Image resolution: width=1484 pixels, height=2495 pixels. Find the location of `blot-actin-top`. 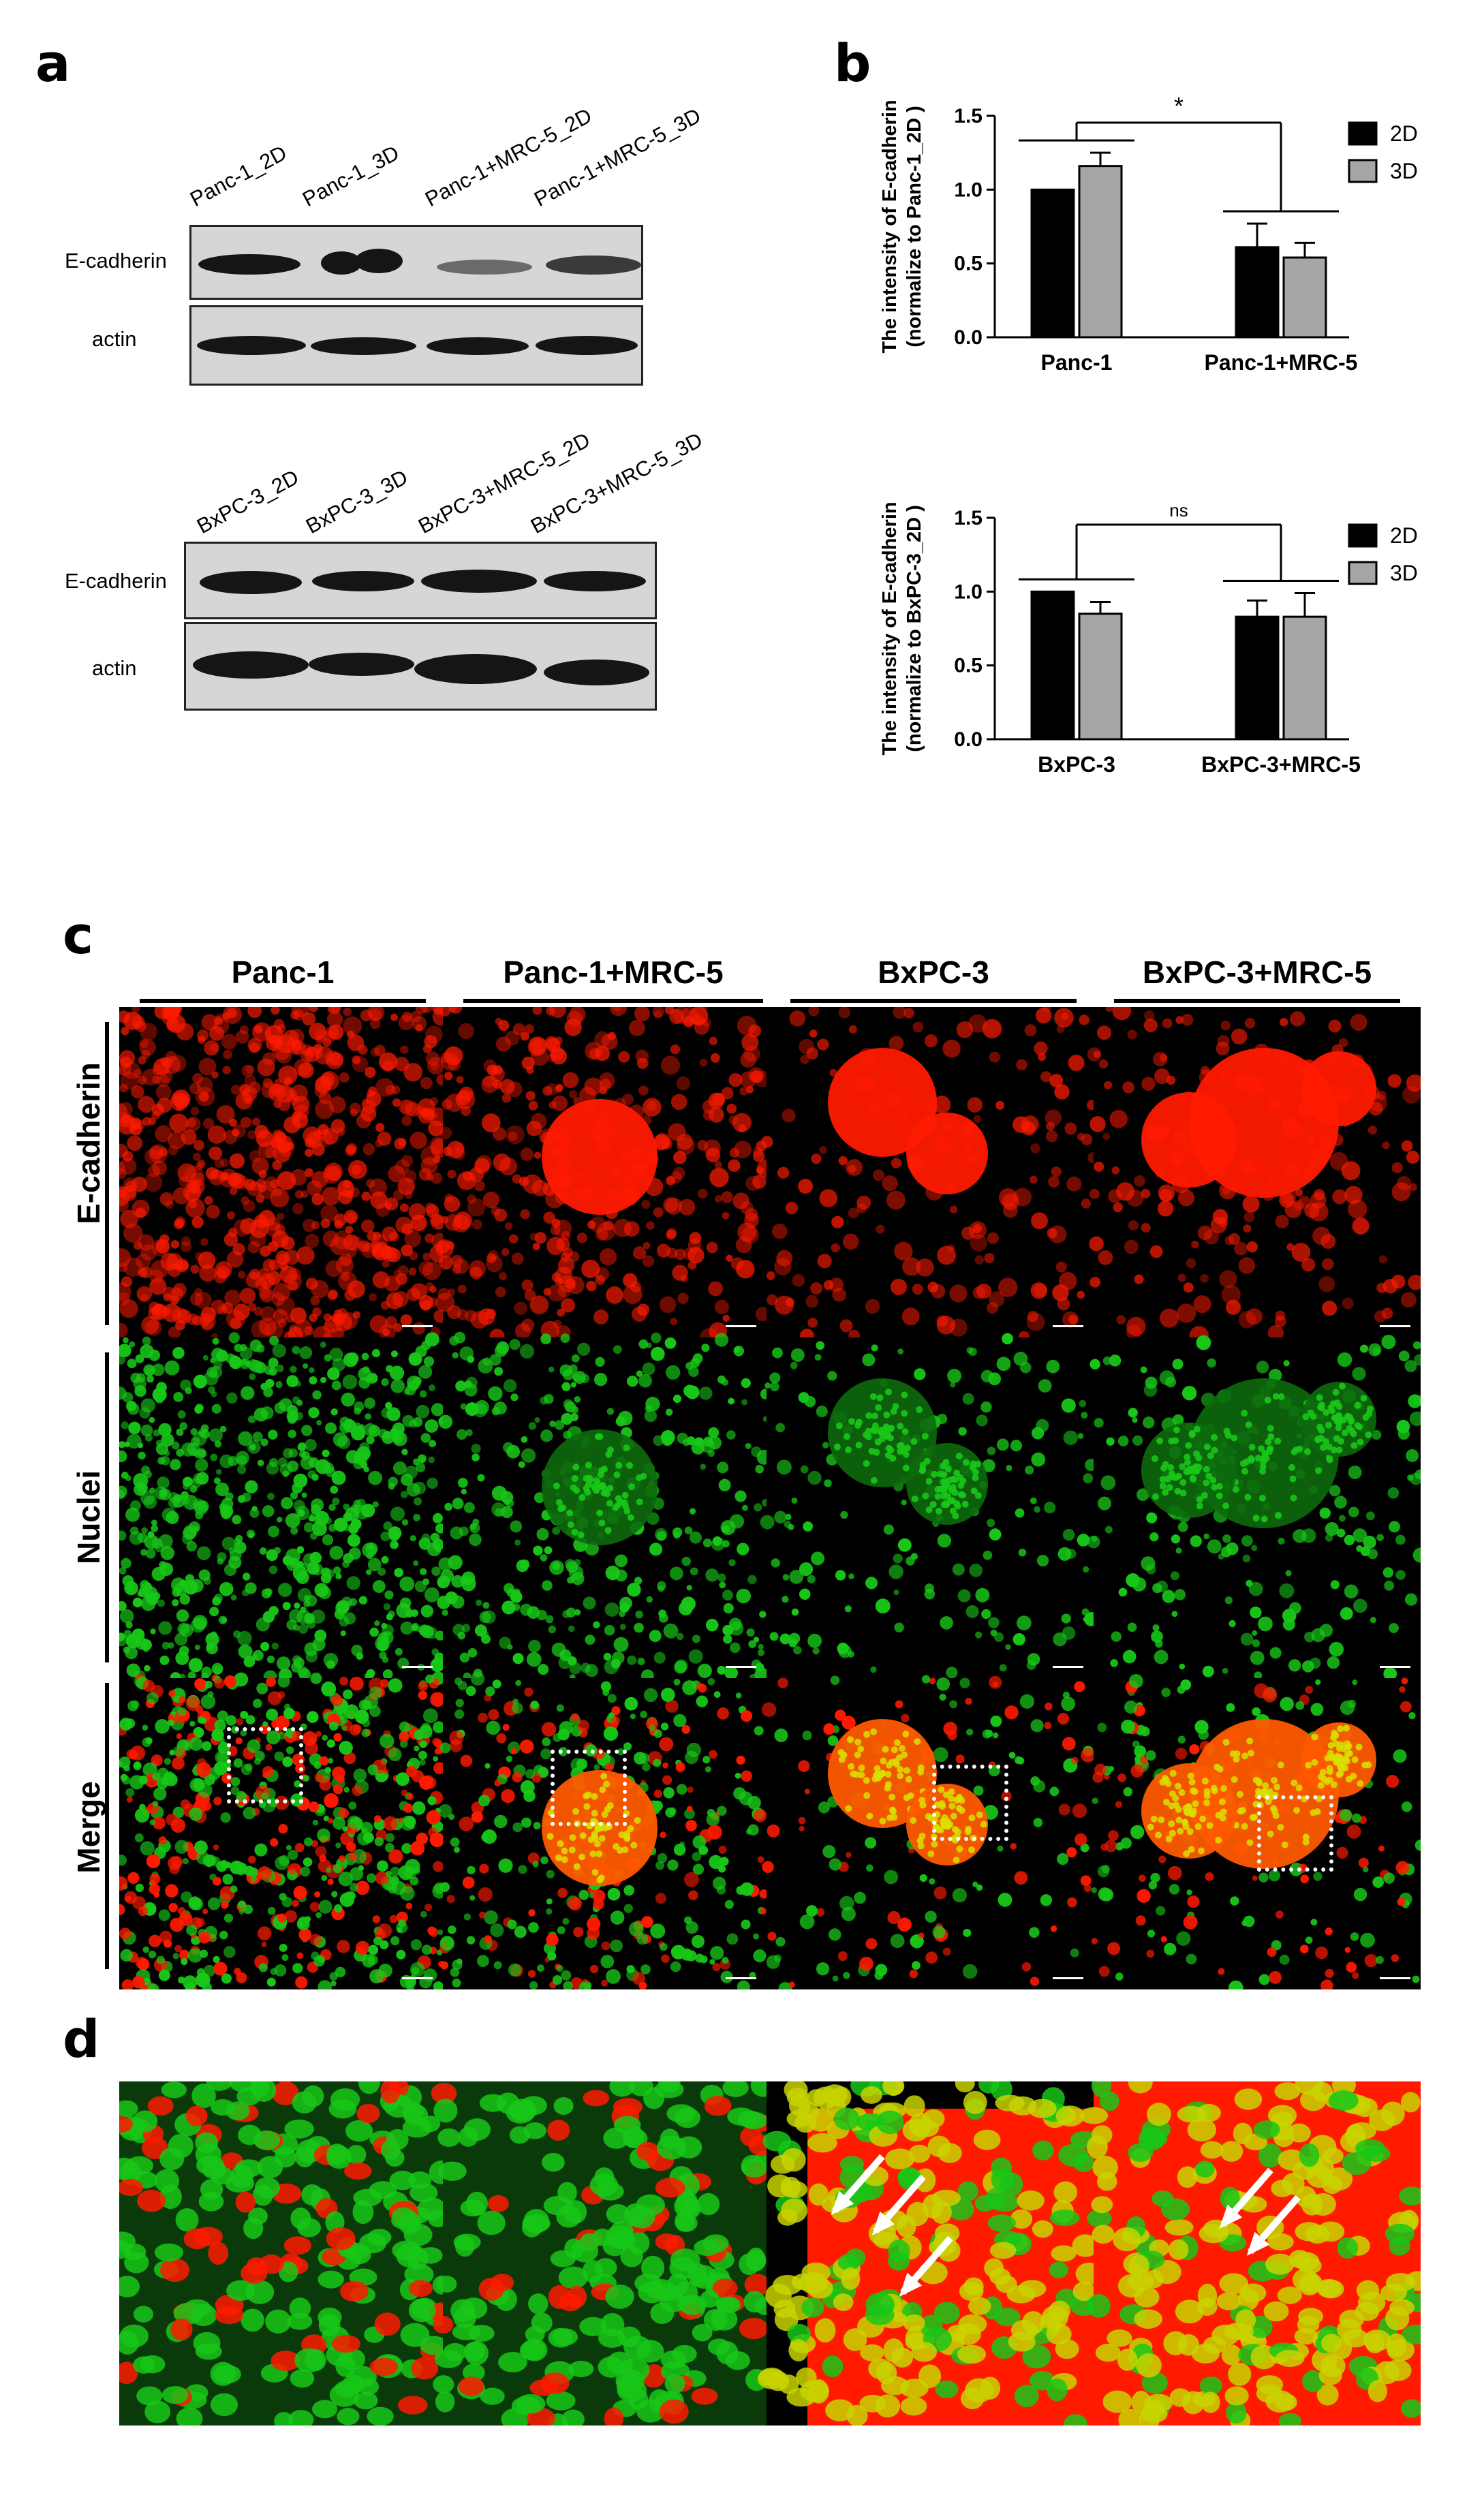

blot-actin-top is located at coordinates (416, 345).